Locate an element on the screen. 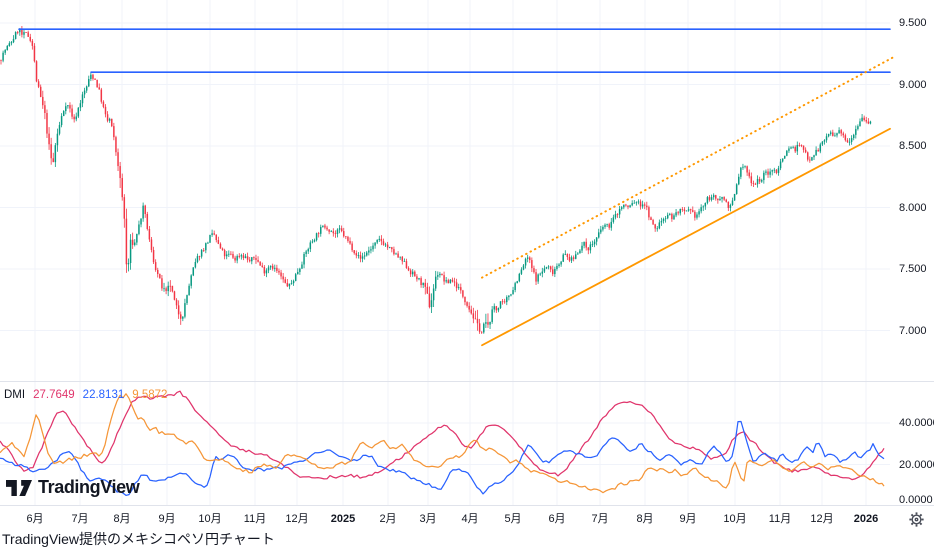  dmi-minusdi-value: 9.5872 is located at coordinates (150, 395).